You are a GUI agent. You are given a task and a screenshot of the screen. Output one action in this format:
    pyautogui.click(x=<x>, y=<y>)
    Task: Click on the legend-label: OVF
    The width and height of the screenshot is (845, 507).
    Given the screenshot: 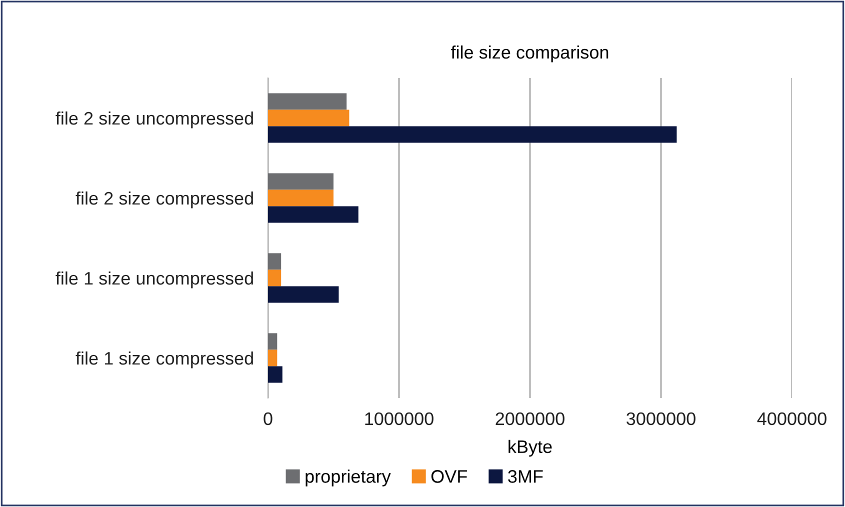 What is the action you would take?
    pyautogui.click(x=449, y=476)
    